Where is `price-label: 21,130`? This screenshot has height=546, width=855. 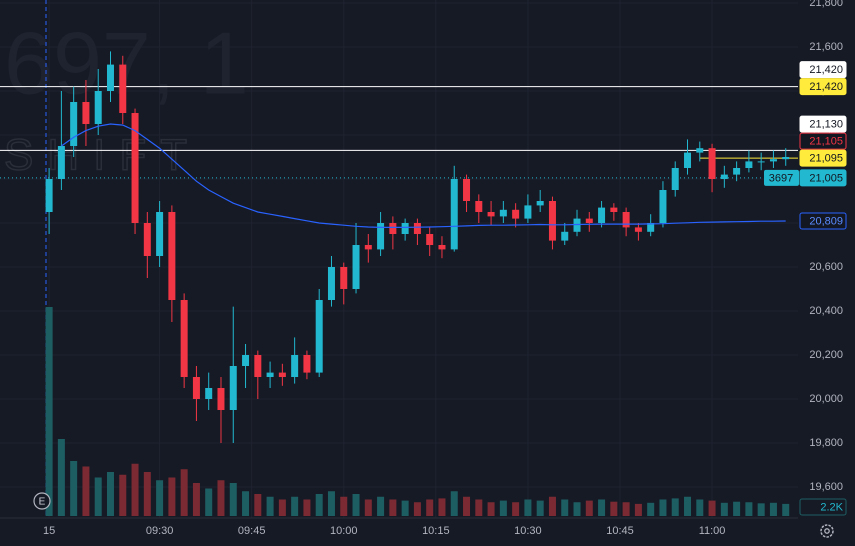 price-label: 21,130 is located at coordinates (826, 125).